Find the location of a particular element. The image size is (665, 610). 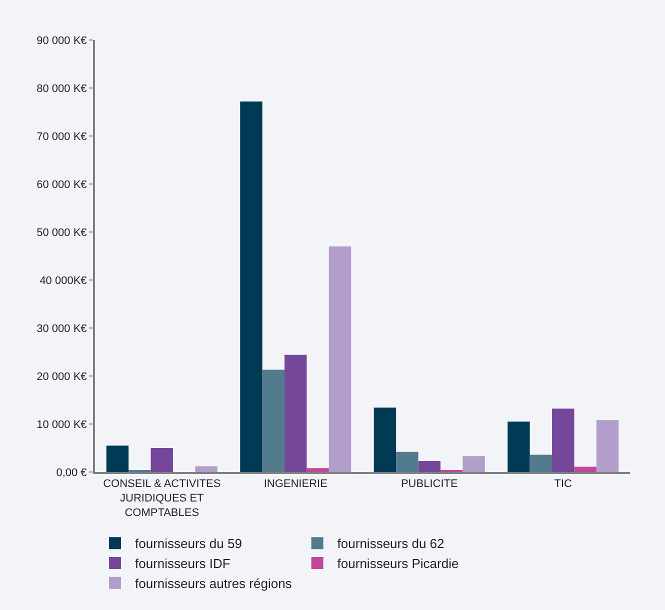

y-tick-label: 50 000 K€ is located at coordinates (61, 232).